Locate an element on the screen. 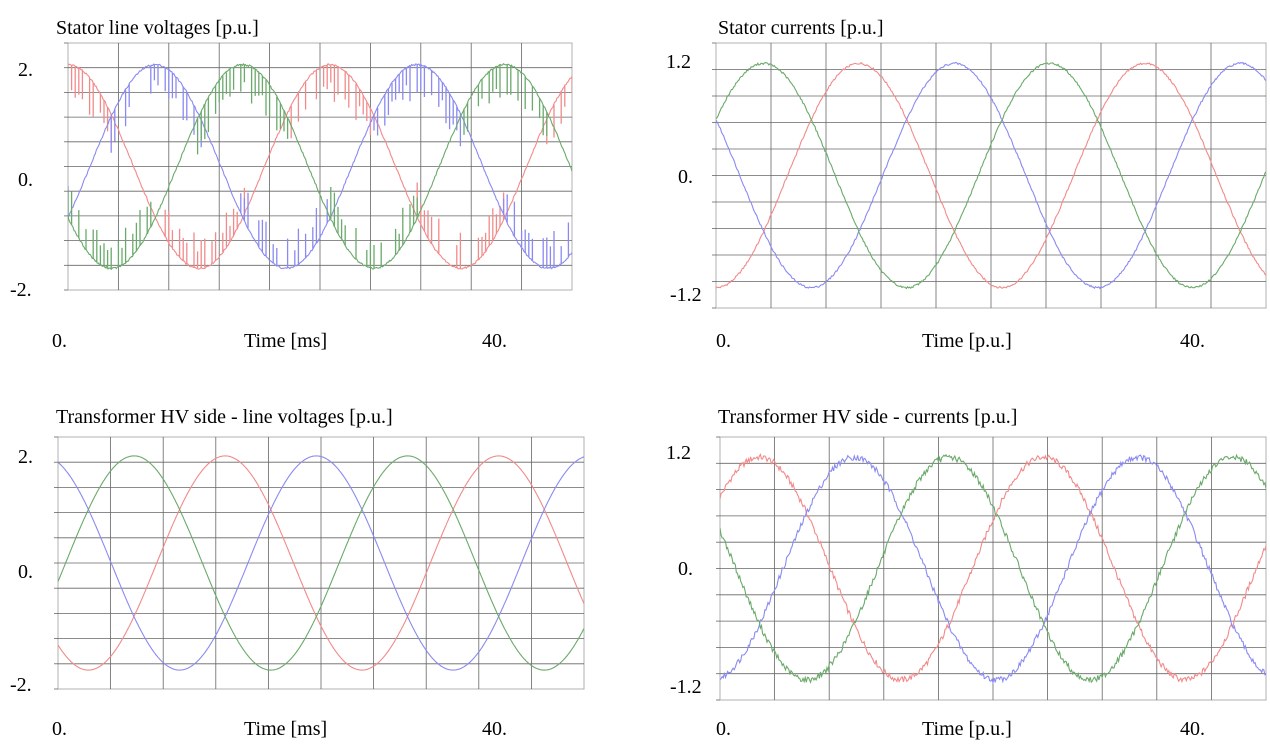  chart-title: Stator currents [p.u.] is located at coordinates (801, 28).